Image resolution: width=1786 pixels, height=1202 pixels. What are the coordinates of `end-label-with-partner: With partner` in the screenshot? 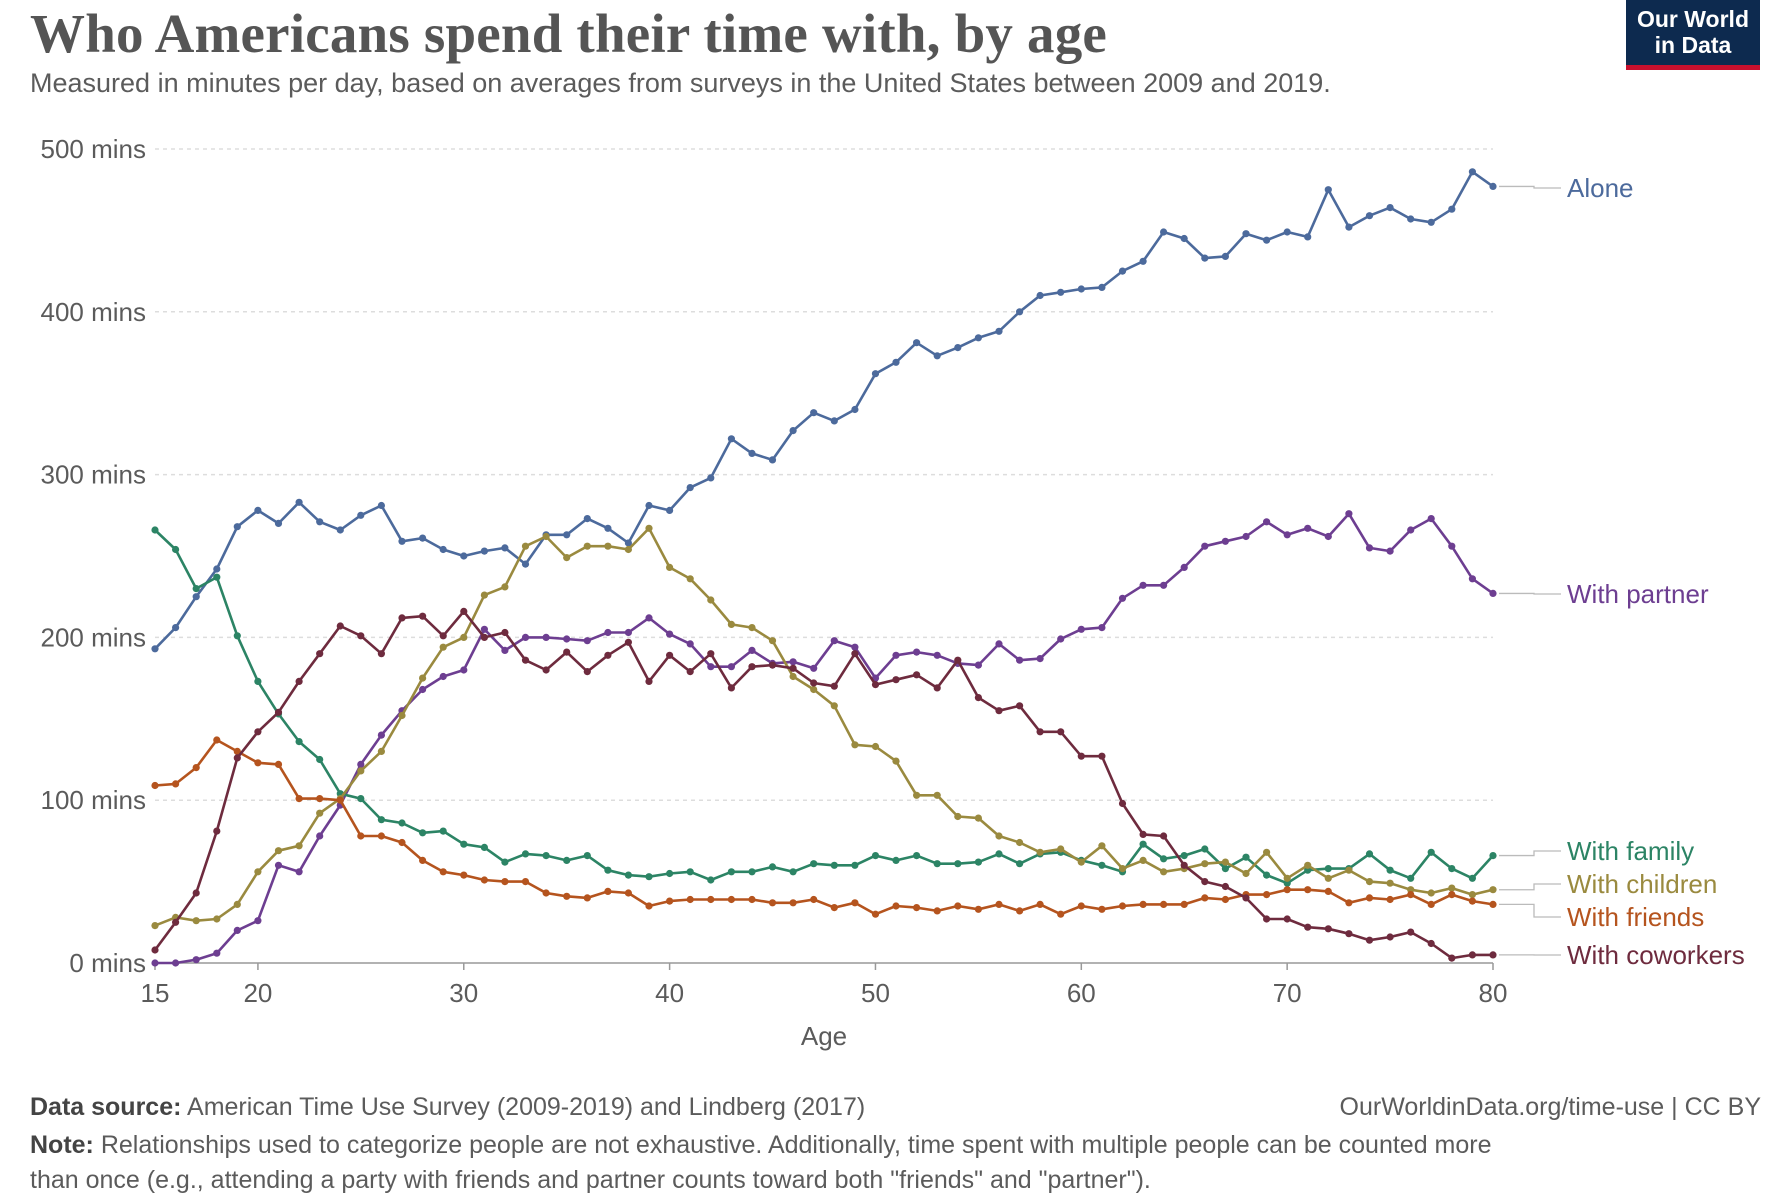 It's located at (1638, 594).